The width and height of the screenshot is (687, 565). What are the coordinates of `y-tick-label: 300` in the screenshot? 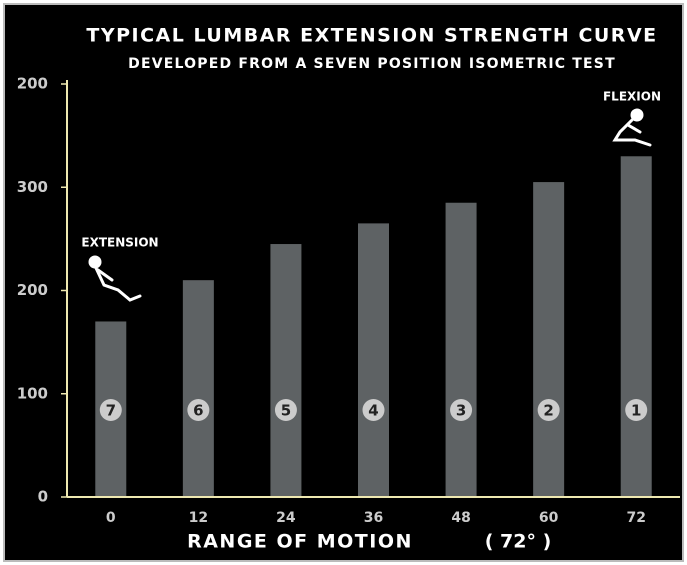 It's located at (32, 187).